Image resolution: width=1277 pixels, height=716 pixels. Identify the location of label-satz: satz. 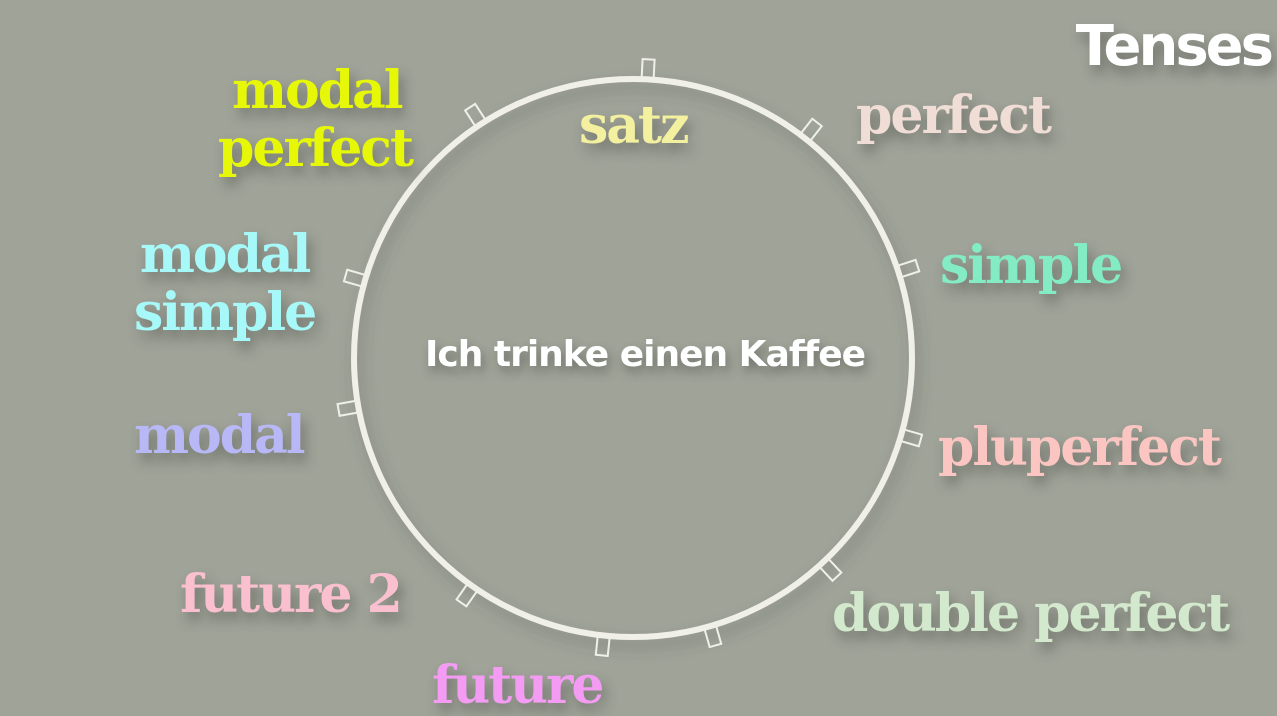
(633, 126).